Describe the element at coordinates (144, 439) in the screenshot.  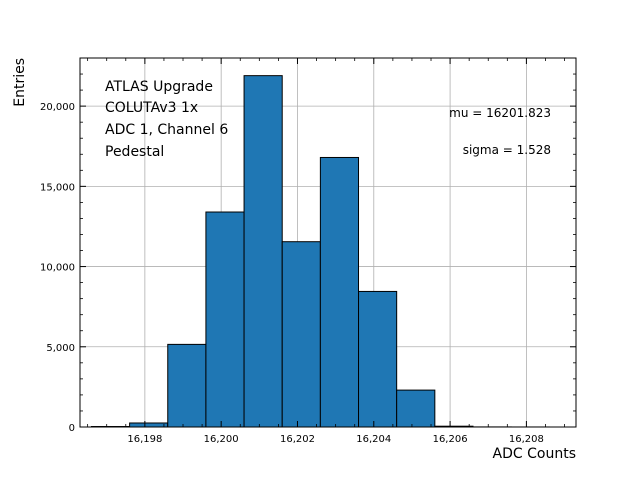
I see `x-tick-label: 16,198` at that location.